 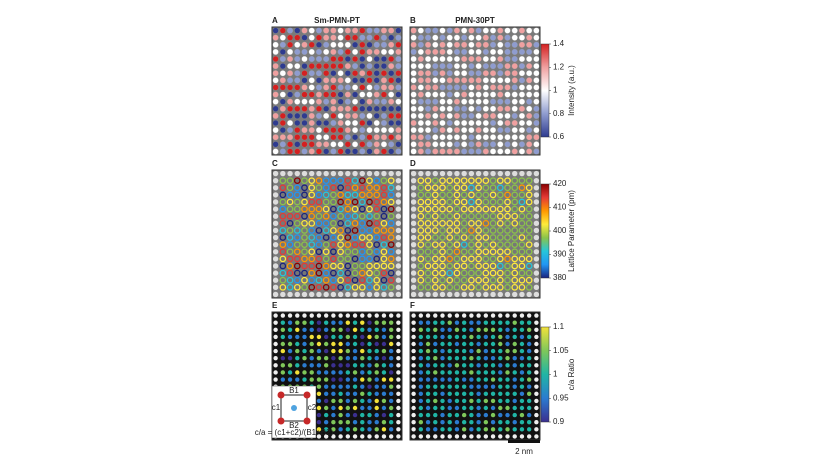 I want to click on colorbar-tick-label: 390, so click(x=560, y=254).